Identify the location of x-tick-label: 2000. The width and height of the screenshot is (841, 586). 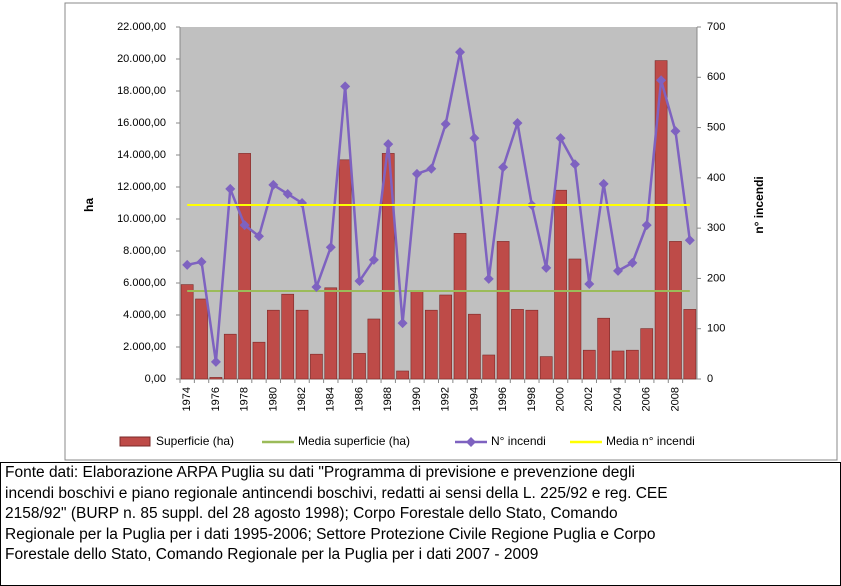
(560, 399).